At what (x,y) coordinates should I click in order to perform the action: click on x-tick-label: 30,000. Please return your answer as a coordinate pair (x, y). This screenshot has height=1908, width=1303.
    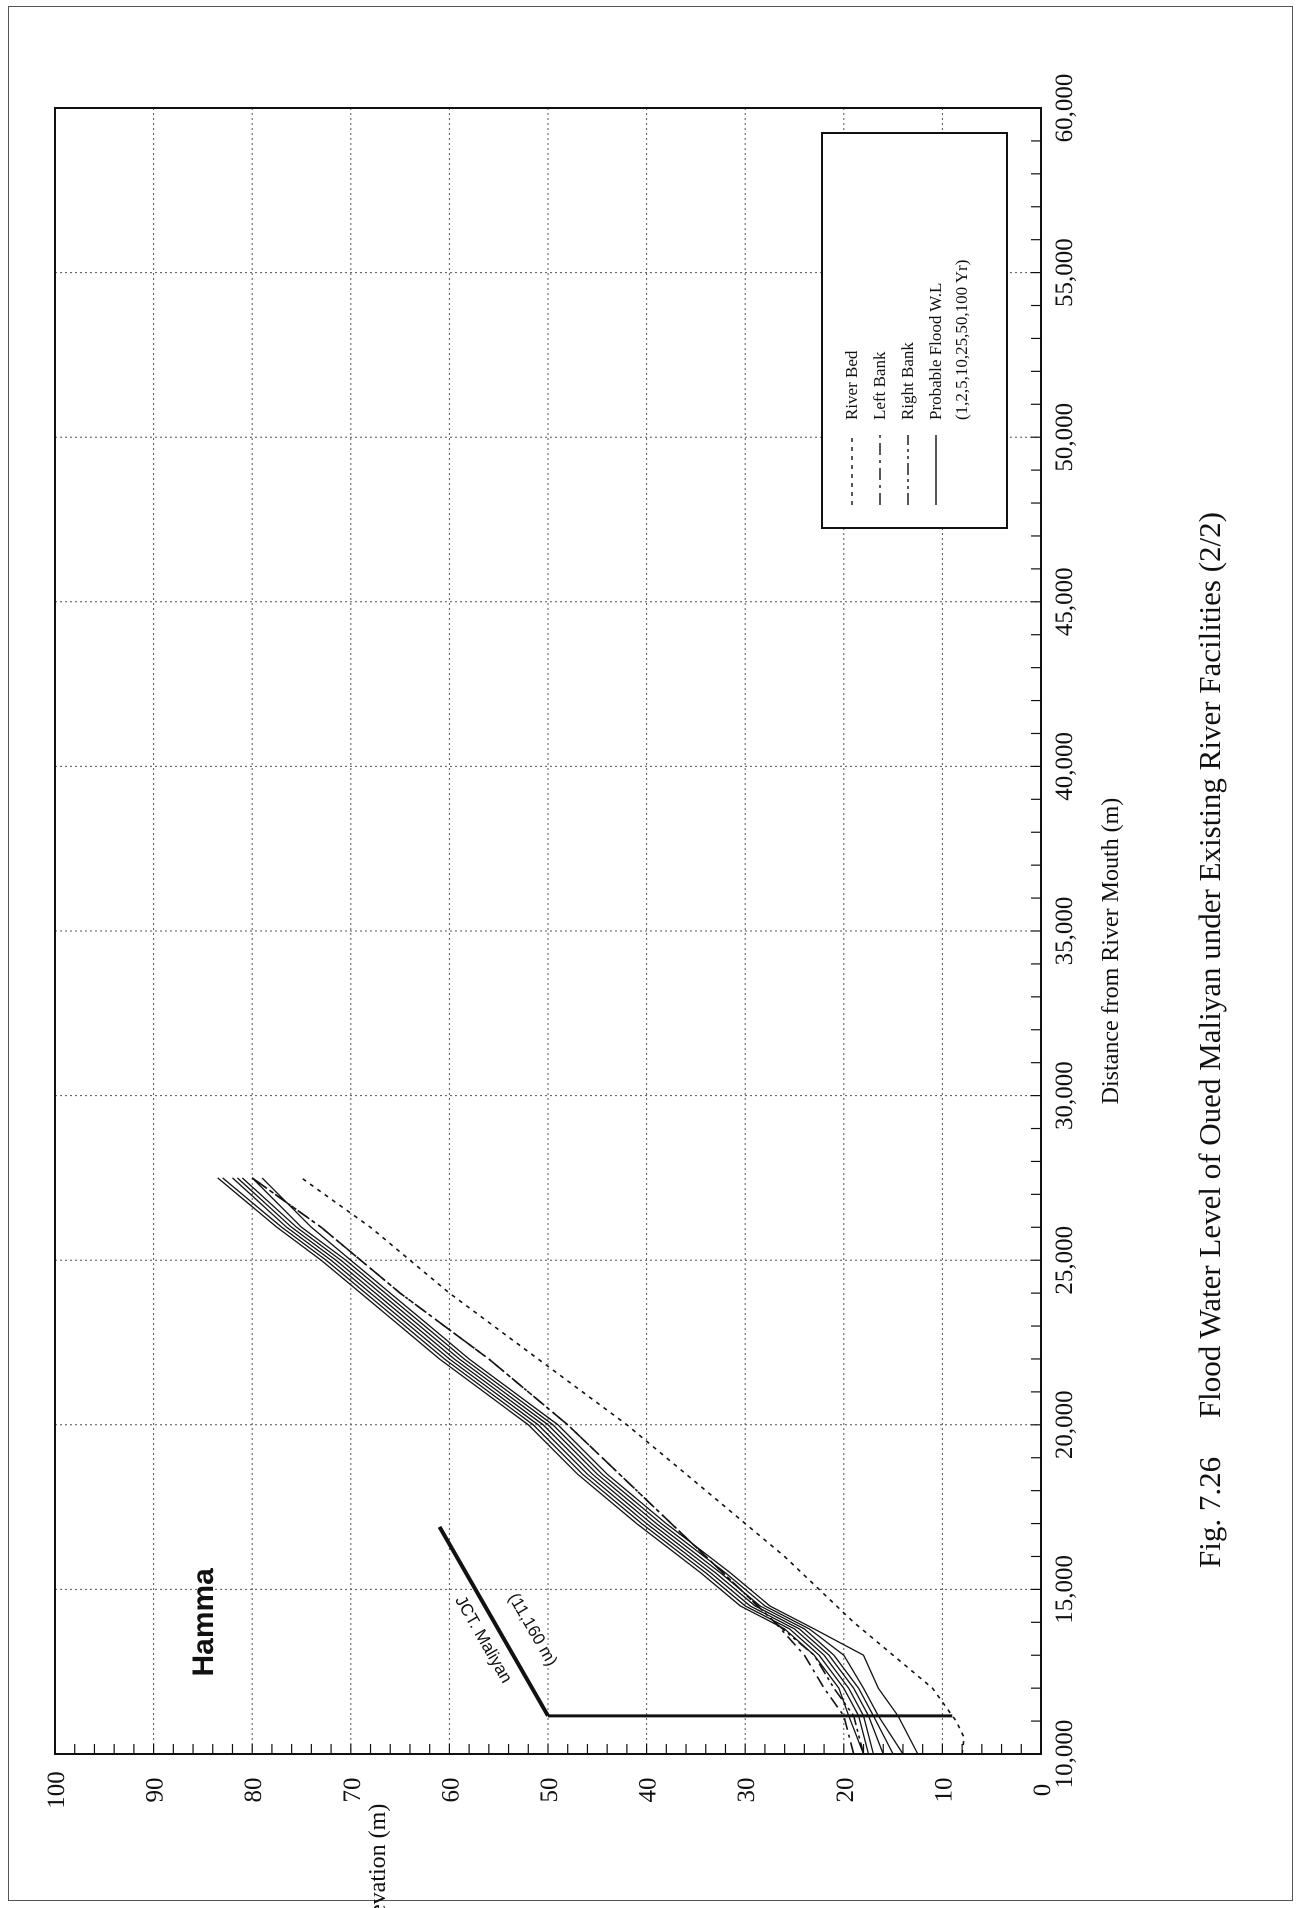
    Looking at the image, I should click on (1064, 1095).